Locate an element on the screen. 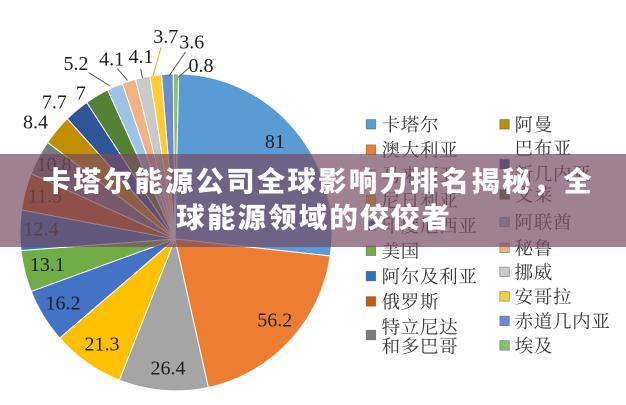 This screenshot has width=626, height=405. svg-text: 3.6 is located at coordinates (191, 43).